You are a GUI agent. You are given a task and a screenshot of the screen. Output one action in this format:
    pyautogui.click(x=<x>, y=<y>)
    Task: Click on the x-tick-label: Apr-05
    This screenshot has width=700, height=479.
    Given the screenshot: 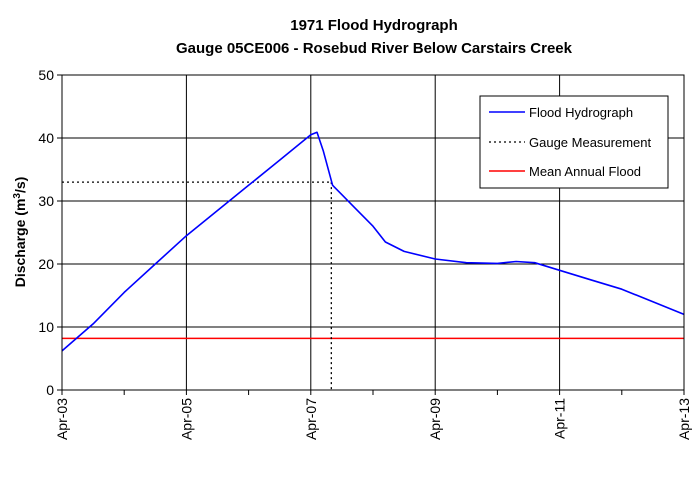 What is the action you would take?
    pyautogui.click(x=186, y=419)
    